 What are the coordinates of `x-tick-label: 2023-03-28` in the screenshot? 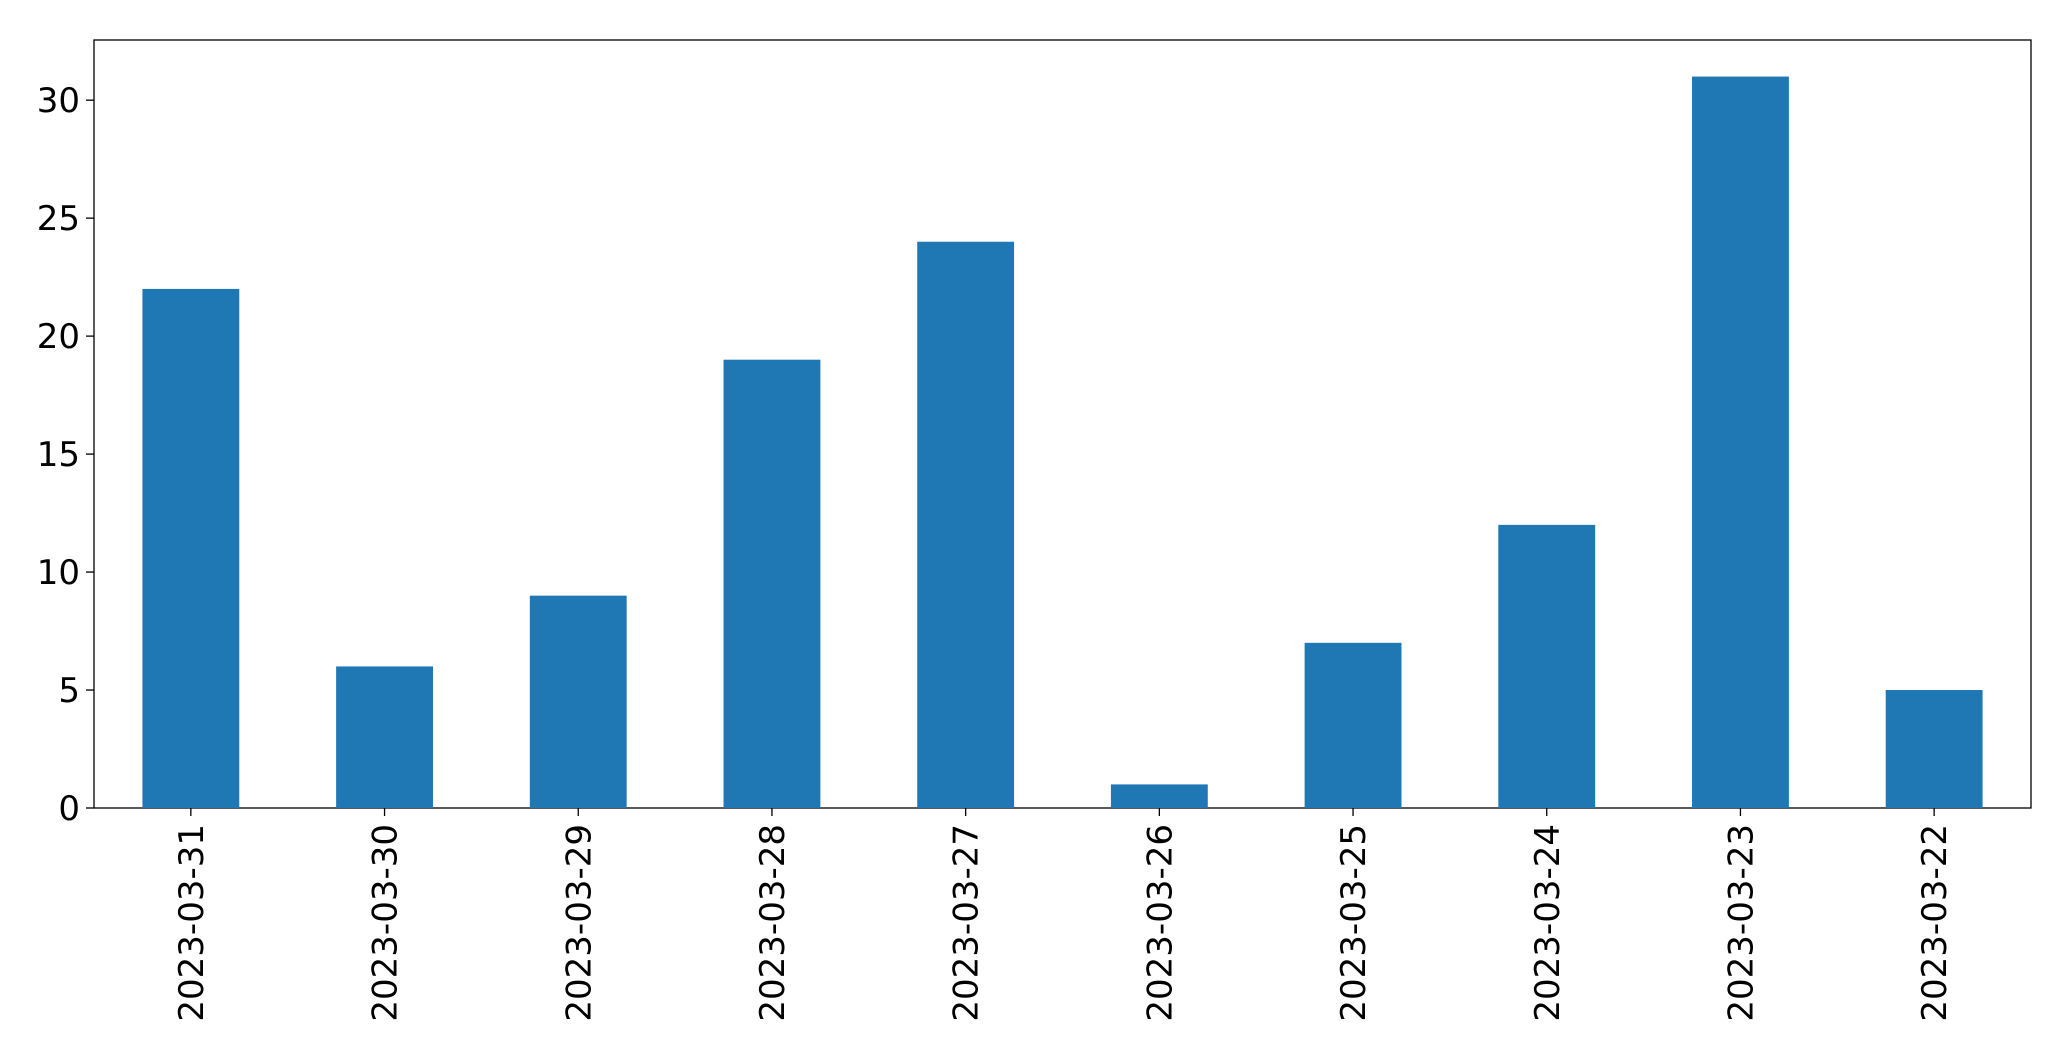 It's located at (773, 923).